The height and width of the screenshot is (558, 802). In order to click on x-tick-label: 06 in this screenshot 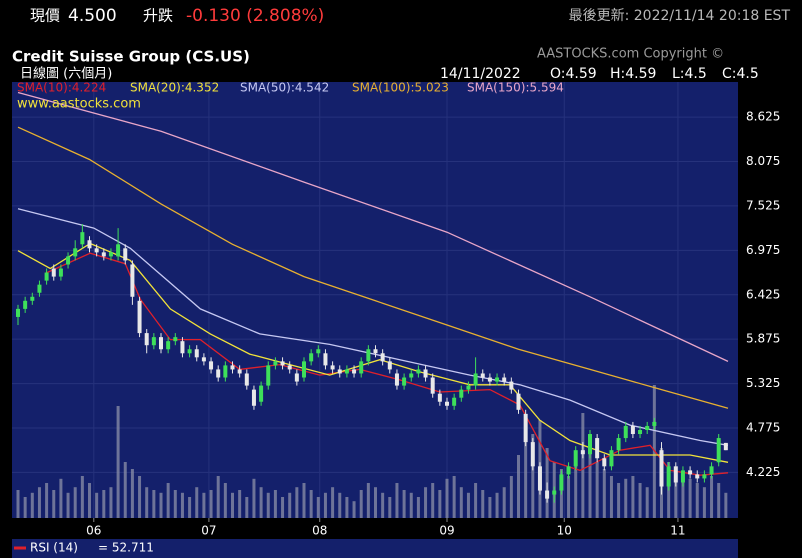, I will do `click(93, 531)`.